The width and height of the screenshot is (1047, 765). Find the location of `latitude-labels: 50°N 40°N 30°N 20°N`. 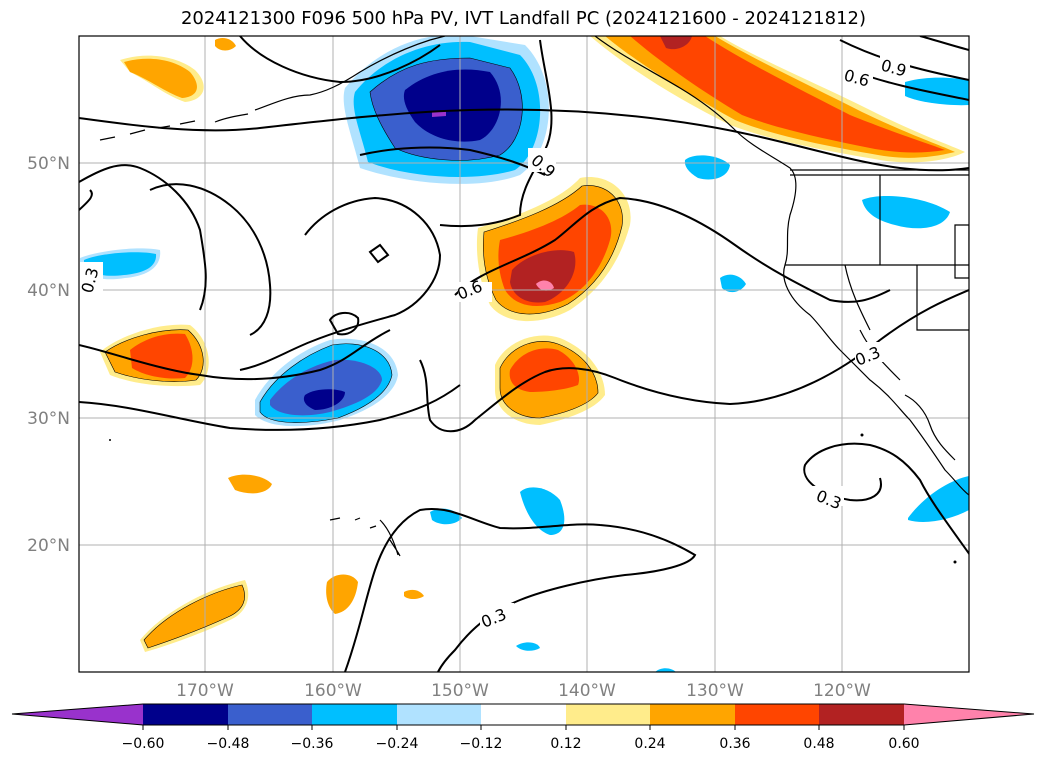

latitude-labels: 50°N 40°N 30°N 20°N is located at coordinates (48, 355).